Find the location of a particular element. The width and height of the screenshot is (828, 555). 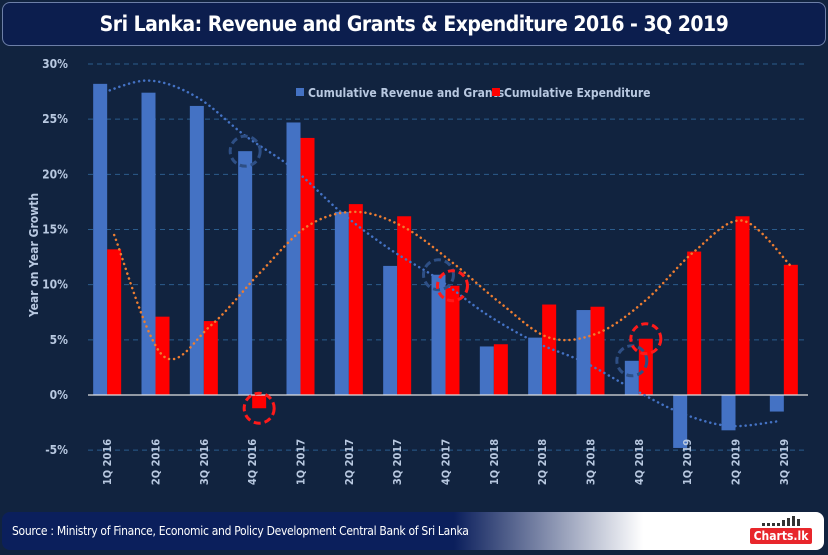

y-tick-label: 20% is located at coordinates (55, 174).